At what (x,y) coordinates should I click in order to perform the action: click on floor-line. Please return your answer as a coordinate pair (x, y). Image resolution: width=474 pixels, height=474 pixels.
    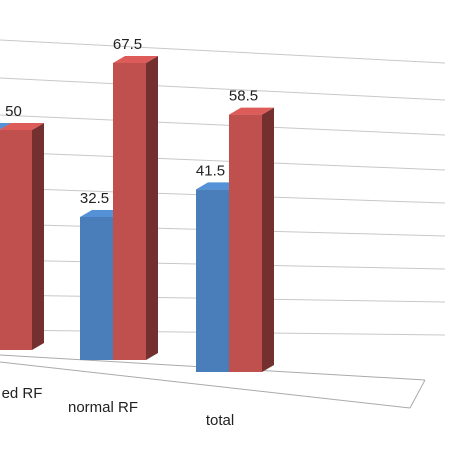
    Looking at the image, I should click on (417, 394).